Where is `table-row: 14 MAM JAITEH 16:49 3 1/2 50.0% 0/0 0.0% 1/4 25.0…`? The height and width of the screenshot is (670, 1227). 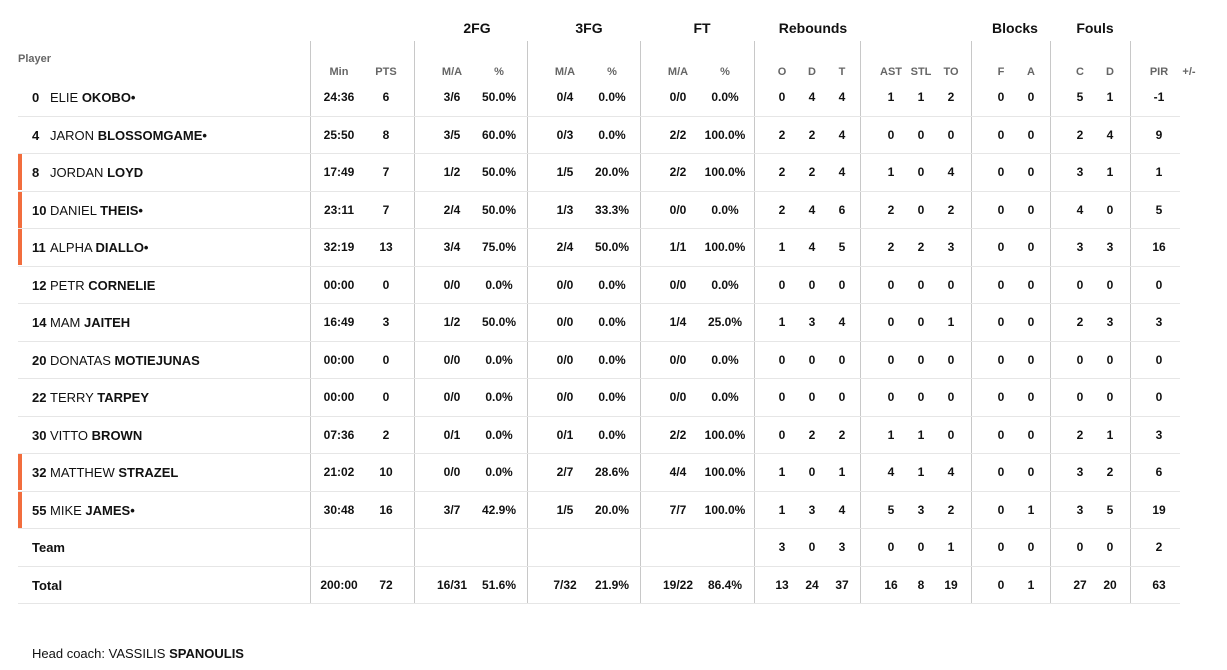 table-row: 14 MAM JAITEH 16:49 3 1/2 50.0% 0/0 0.0% 1/4 25.0… is located at coordinates (599, 323).